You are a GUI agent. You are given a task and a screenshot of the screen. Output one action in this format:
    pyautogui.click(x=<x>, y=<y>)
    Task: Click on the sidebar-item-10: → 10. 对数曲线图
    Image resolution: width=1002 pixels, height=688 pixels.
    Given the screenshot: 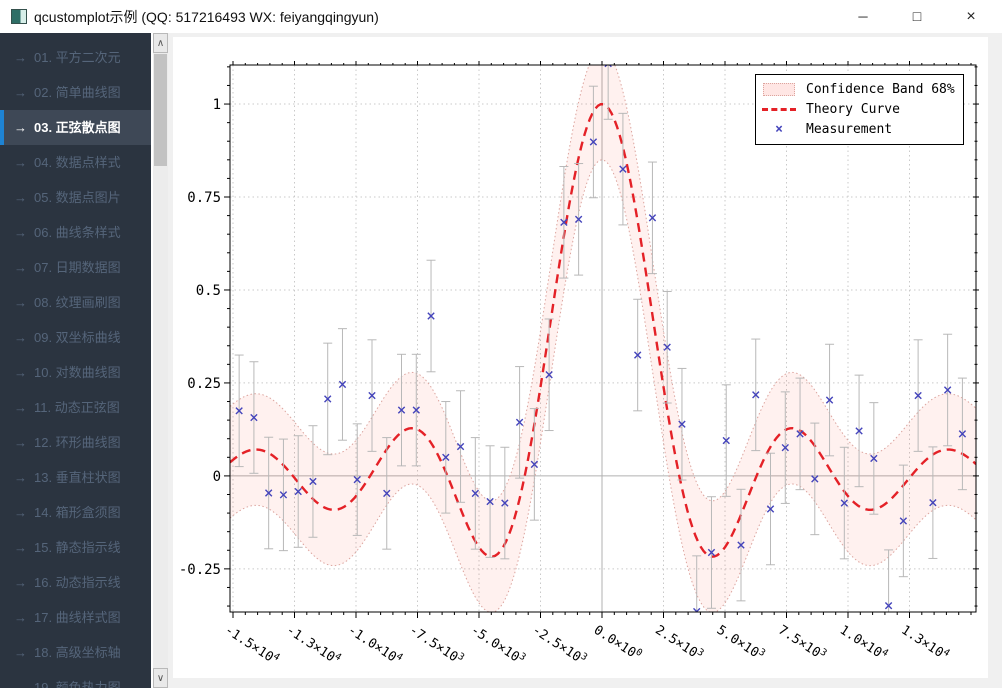 What is the action you would take?
    pyautogui.click(x=75, y=372)
    